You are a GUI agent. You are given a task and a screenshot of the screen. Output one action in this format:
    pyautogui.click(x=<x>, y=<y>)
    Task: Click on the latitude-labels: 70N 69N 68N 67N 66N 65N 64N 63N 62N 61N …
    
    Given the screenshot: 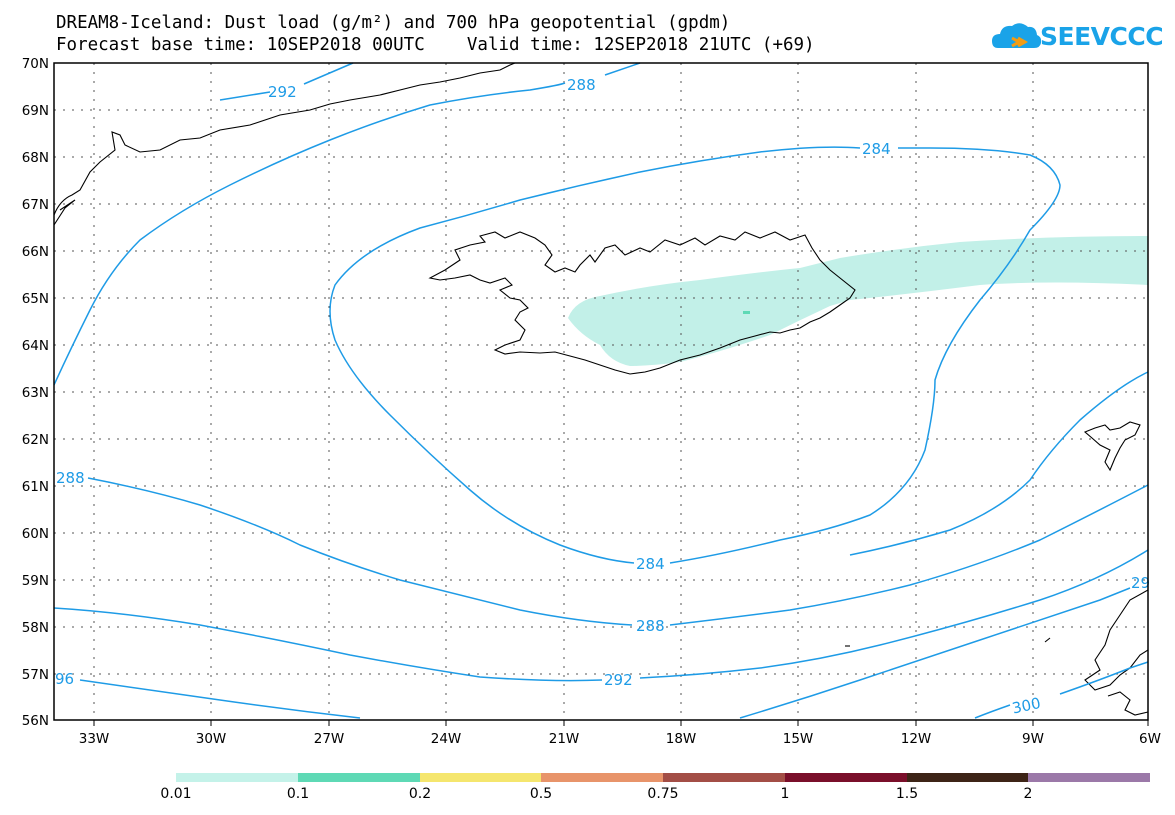 What is the action you would take?
    pyautogui.click(x=35, y=392)
    